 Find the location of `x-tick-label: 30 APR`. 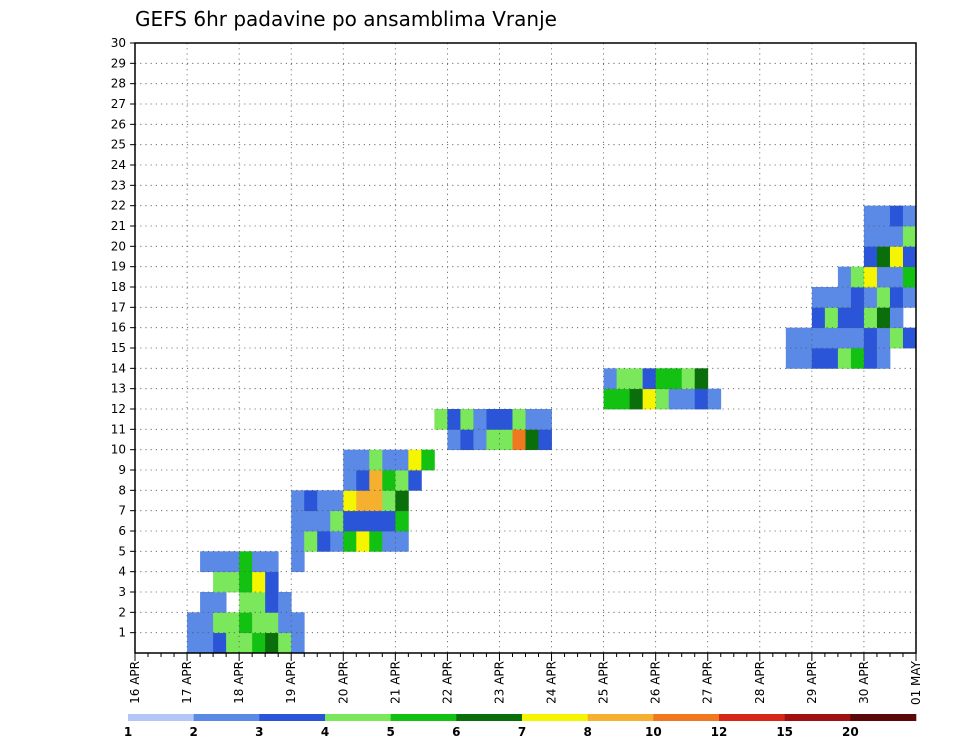

x-tick-label: 30 APR is located at coordinates (864, 682).